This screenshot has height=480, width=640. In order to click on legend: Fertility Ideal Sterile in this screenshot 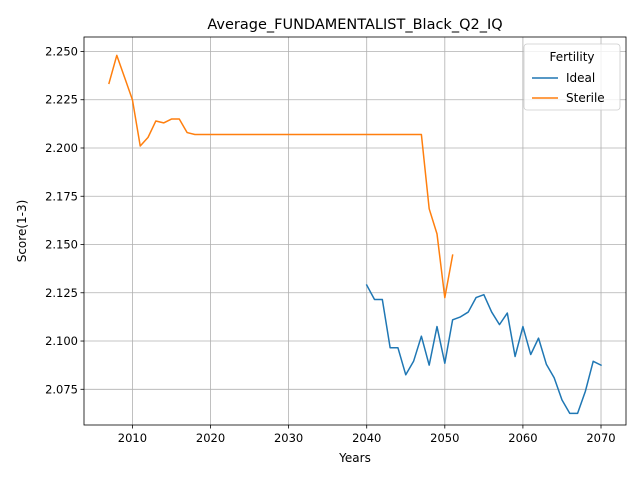, I will do `click(572, 77)`.